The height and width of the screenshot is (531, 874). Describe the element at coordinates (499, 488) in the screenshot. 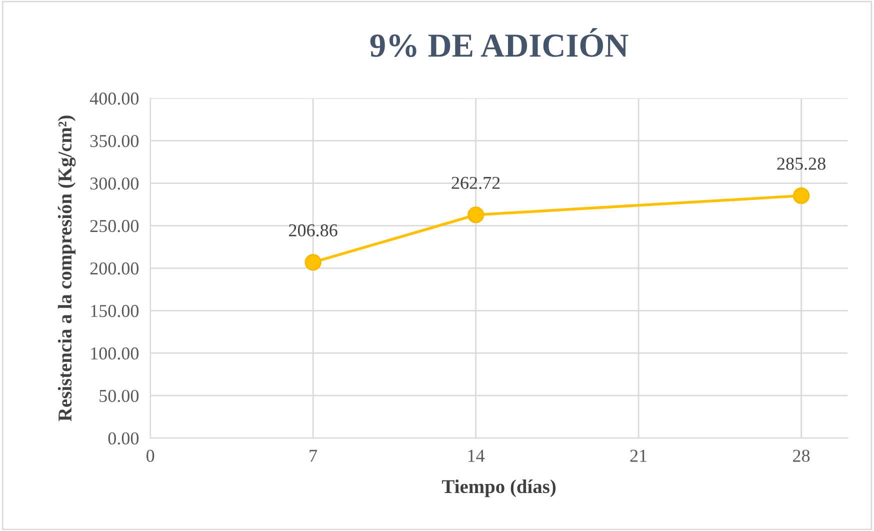

I see `x-axis-title: Tiempo (días)` at that location.